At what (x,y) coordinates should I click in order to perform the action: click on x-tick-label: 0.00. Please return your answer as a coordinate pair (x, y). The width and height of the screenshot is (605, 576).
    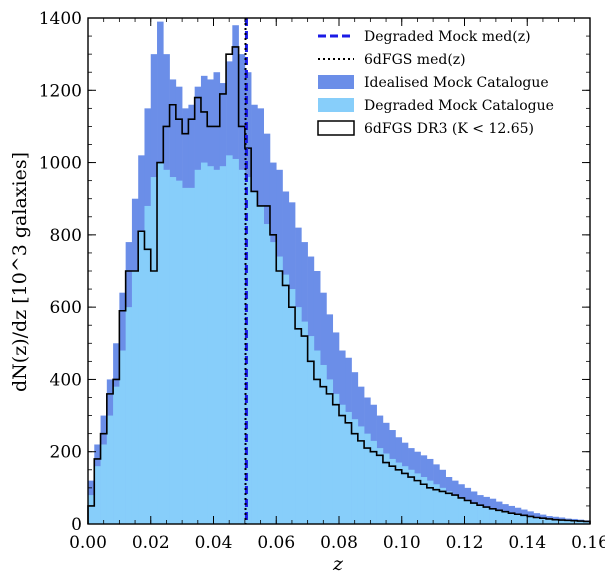
    Looking at the image, I should click on (88, 543).